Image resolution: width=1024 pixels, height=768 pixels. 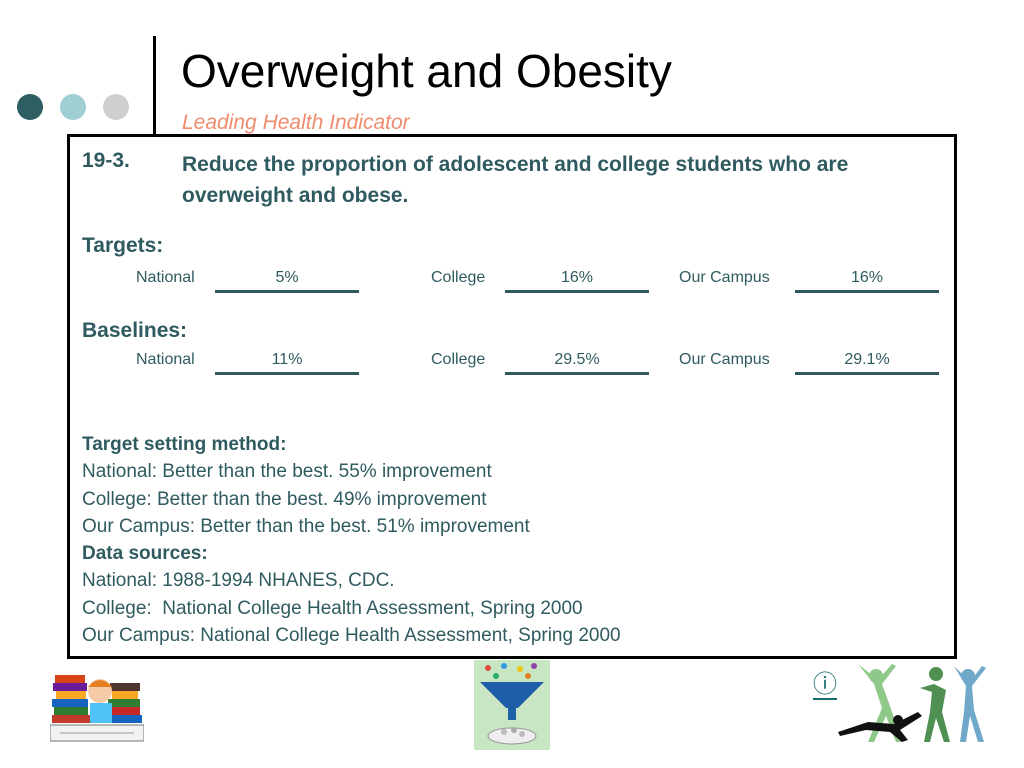 I want to click on info-icon: ⓘ, so click(x=825, y=685).